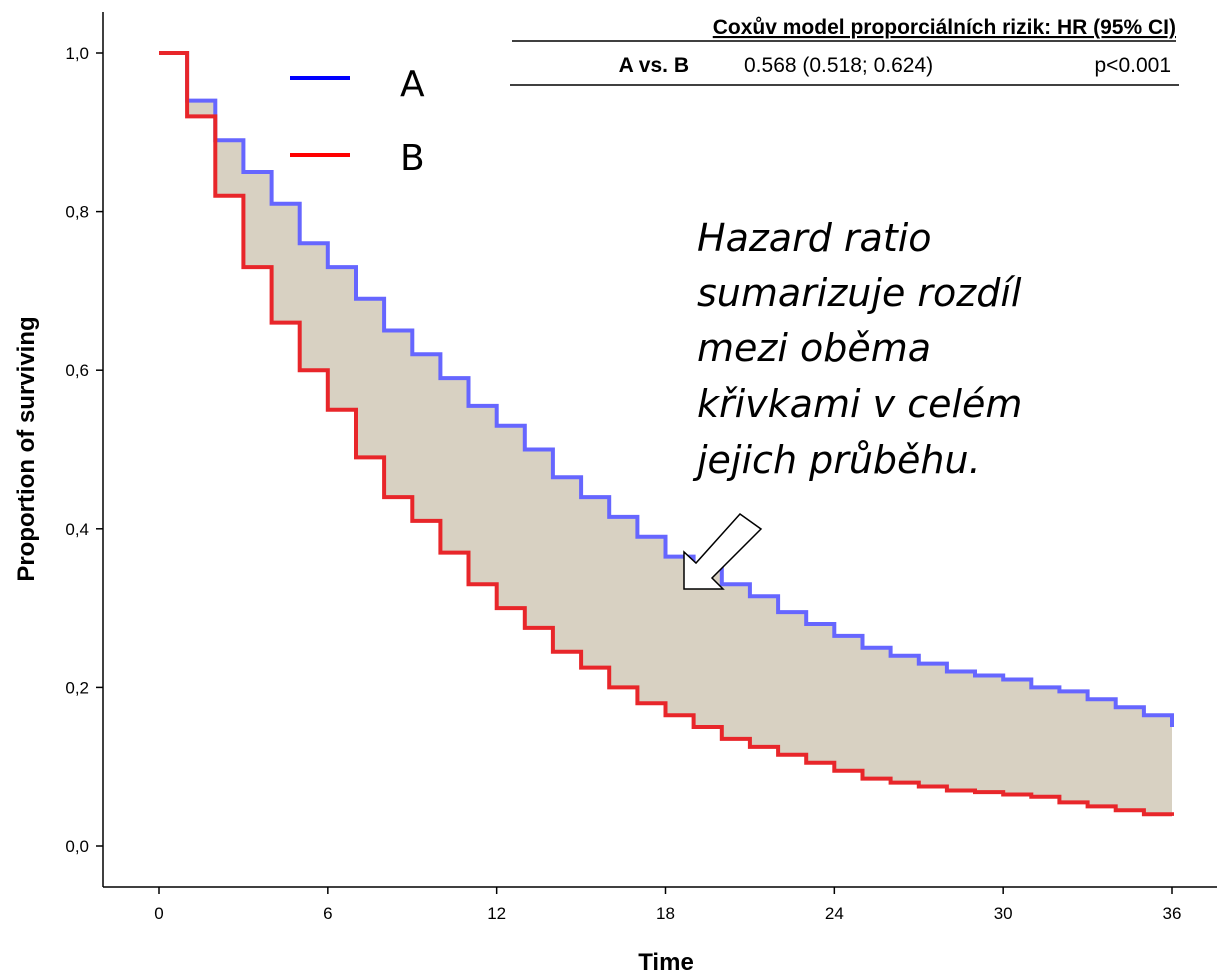 Image resolution: width=1217 pixels, height=977 pixels. I want to click on x-tick-label: 0, so click(158, 913).